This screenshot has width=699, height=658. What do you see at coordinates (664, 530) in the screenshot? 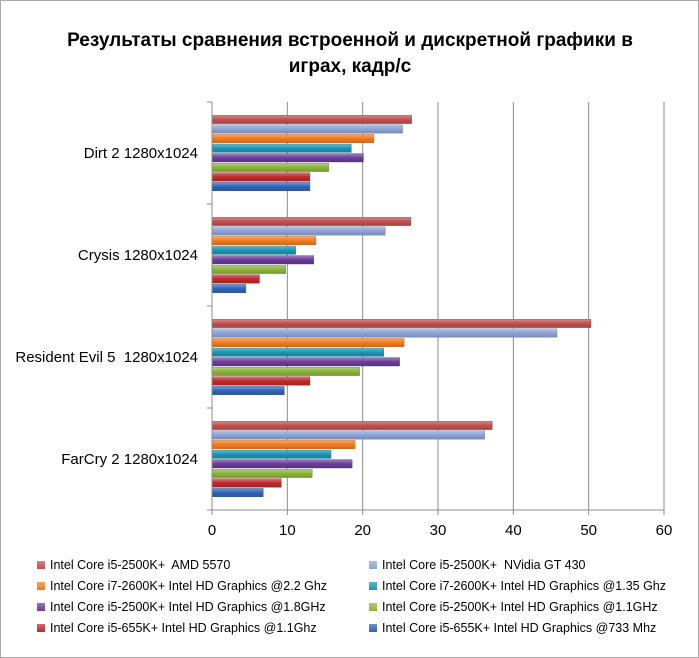
I see `x-tick-label: 60` at bounding box center [664, 530].